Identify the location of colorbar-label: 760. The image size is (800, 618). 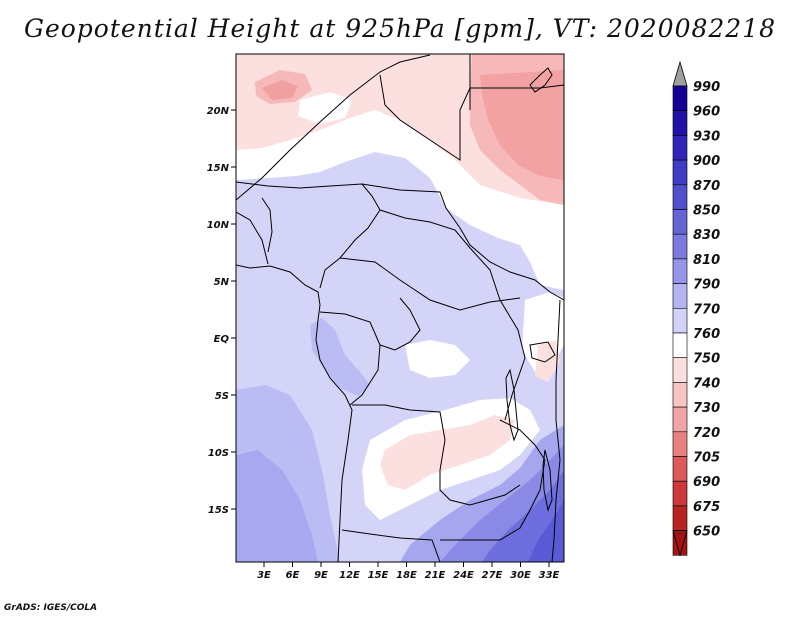
(706, 334).